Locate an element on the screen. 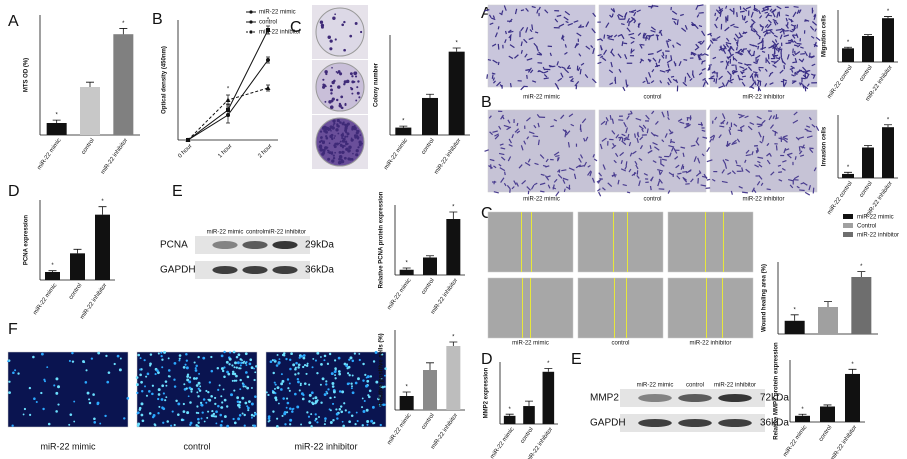 Image resolution: width=907 pixels, height=459 pixels. bar is located at coordinates (90, 111).